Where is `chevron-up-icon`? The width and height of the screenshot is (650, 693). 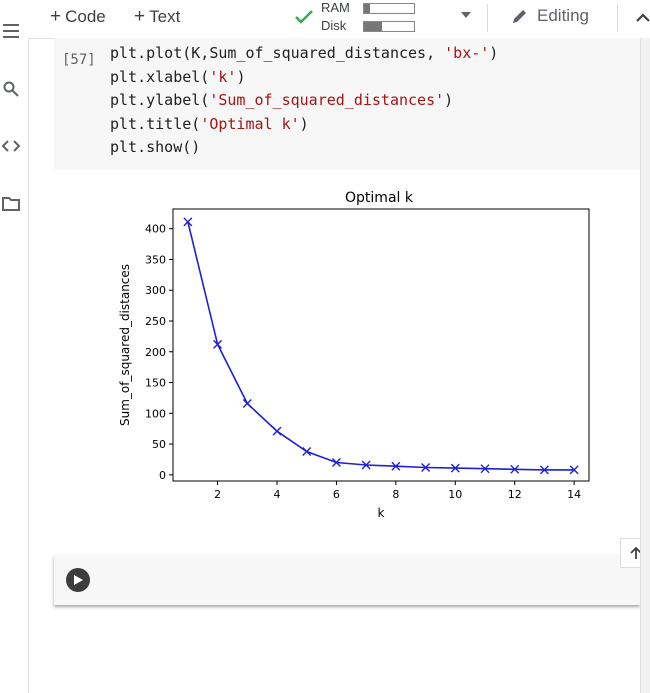 chevron-up-icon is located at coordinates (641, 18).